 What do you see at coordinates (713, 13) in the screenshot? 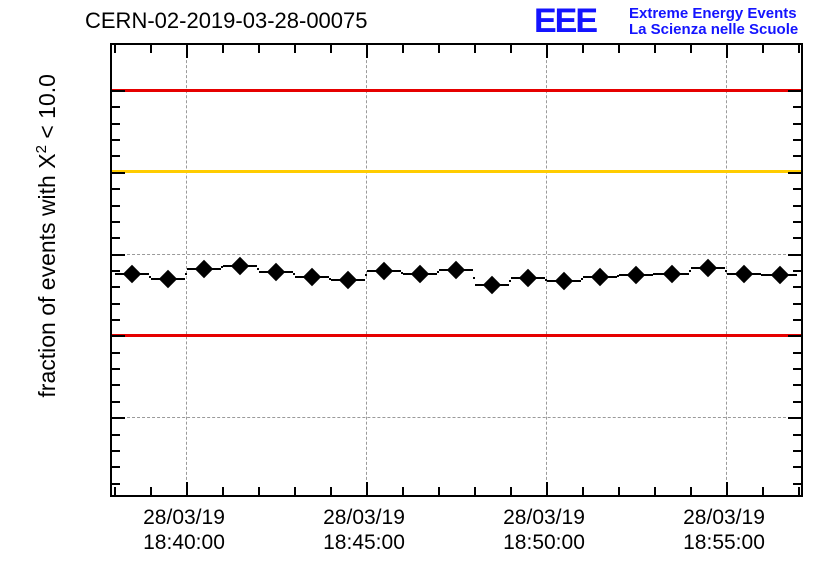
I see `eee-logo-line1: Extreme Energy Events` at bounding box center [713, 13].